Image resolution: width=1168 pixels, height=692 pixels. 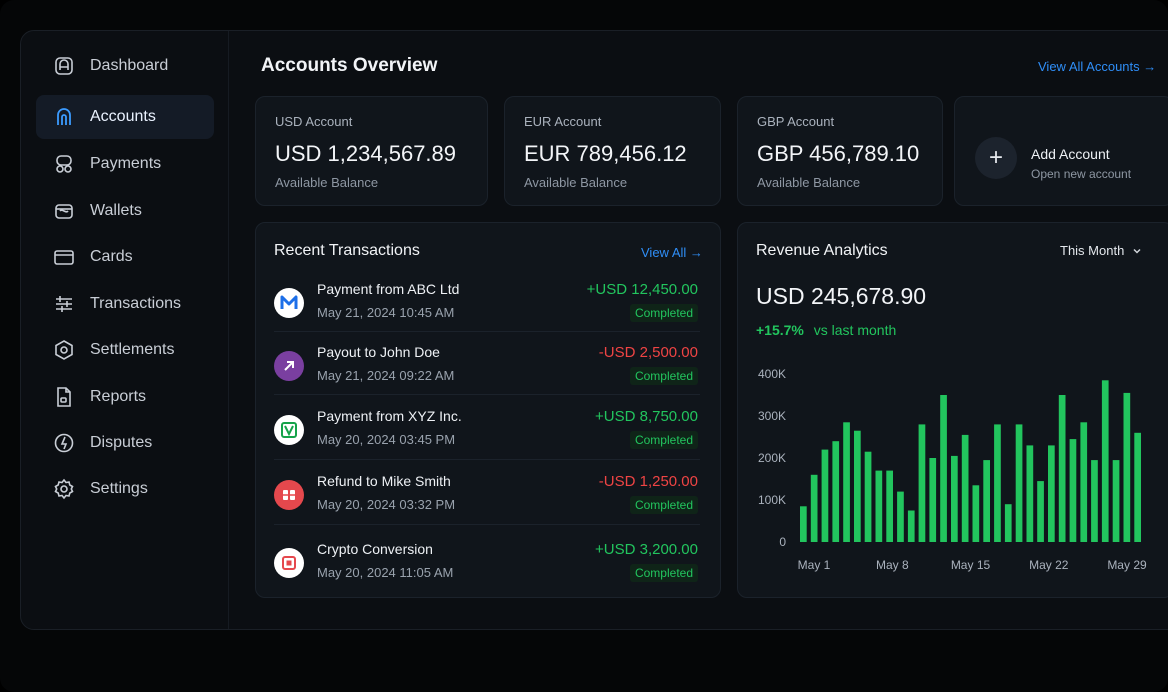 What do you see at coordinates (125, 397) in the screenshot?
I see `sidebar-item-reports: Reports` at bounding box center [125, 397].